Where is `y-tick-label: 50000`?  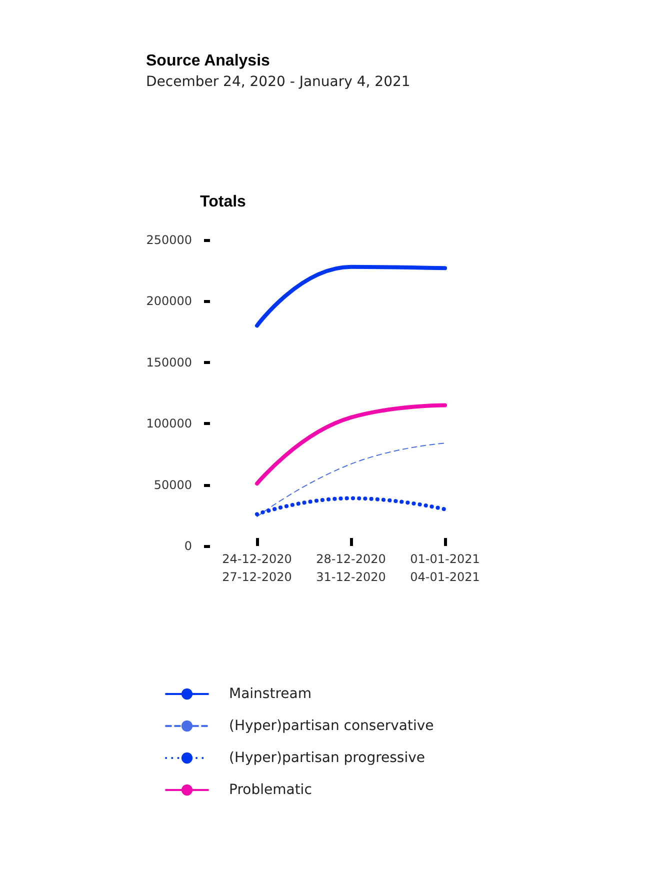
y-tick-label: 50000 is located at coordinates (173, 485).